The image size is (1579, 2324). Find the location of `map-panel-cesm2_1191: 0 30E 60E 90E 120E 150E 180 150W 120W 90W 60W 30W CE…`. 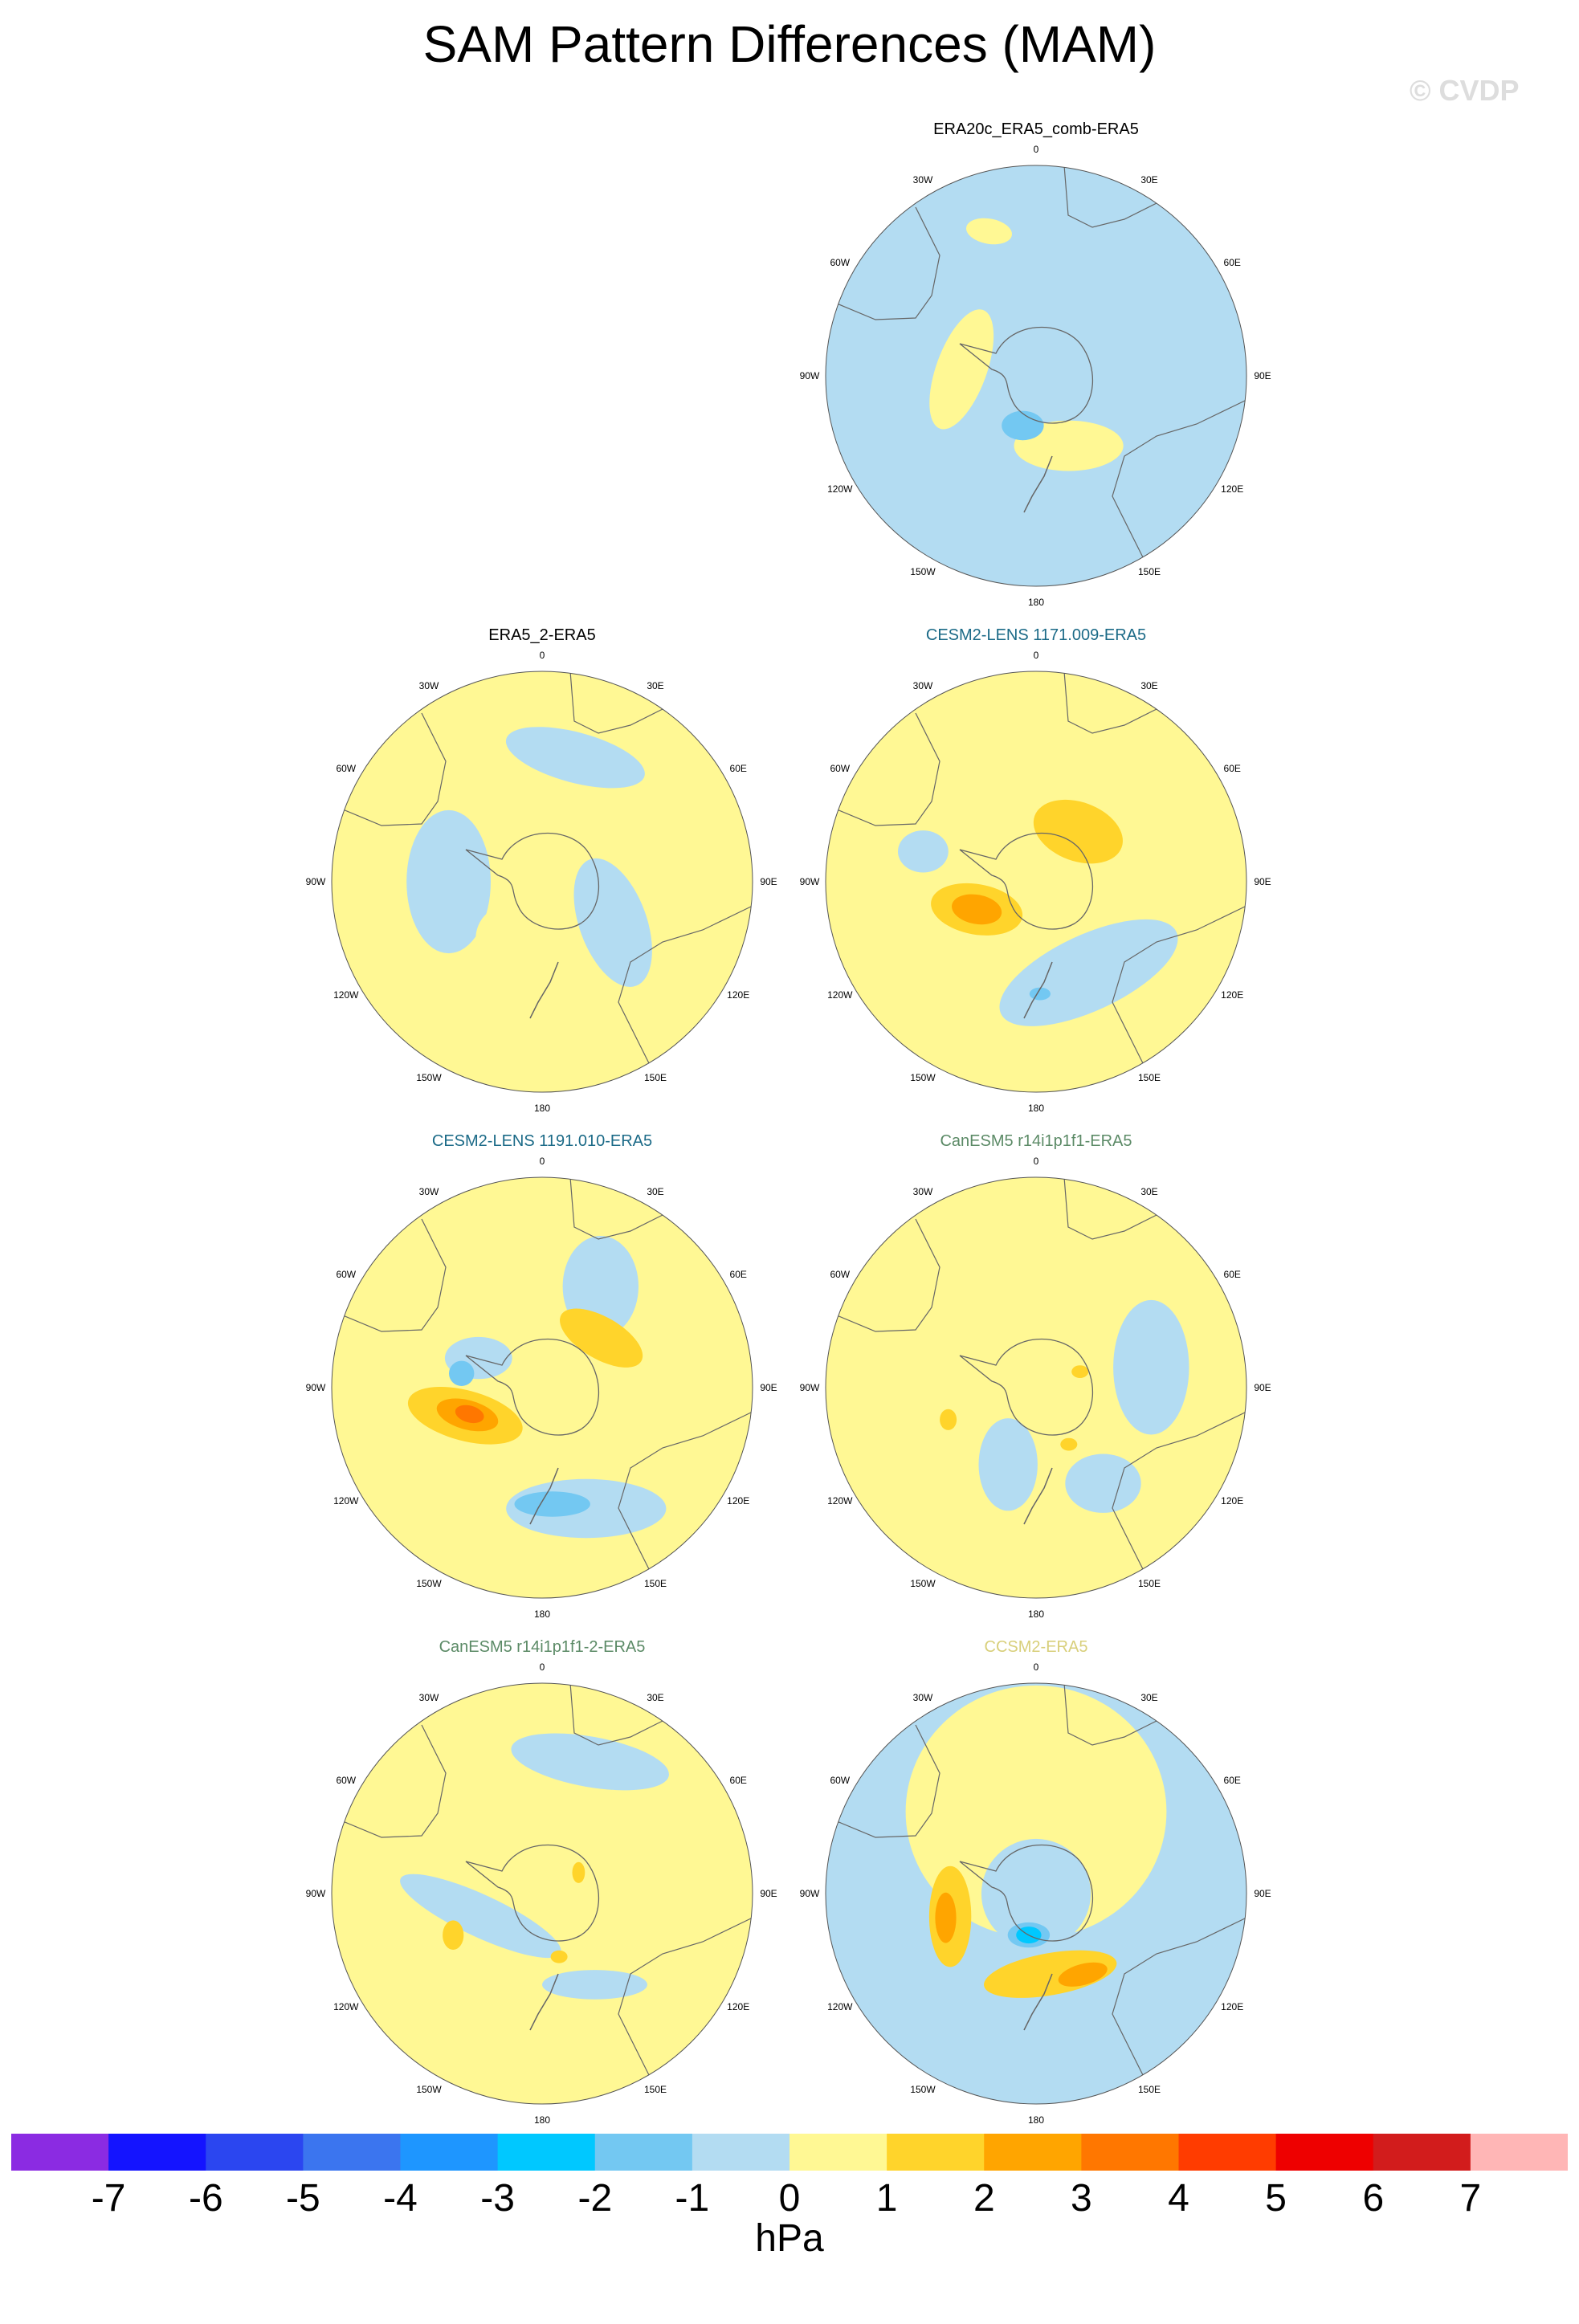

map-panel-cesm2_1191: 0 30E 60E 90E 120E 150E 180 150W 120W 90W 60W 30W CE… is located at coordinates (542, 1381).